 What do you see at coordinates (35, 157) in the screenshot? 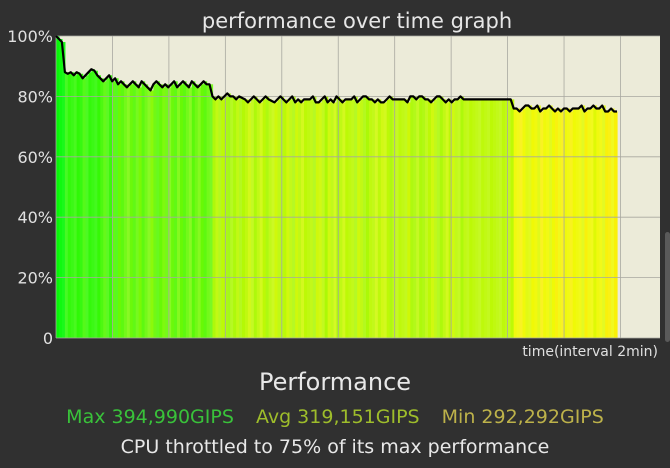
I see `y-tick-label: 60%` at bounding box center [35, 157].